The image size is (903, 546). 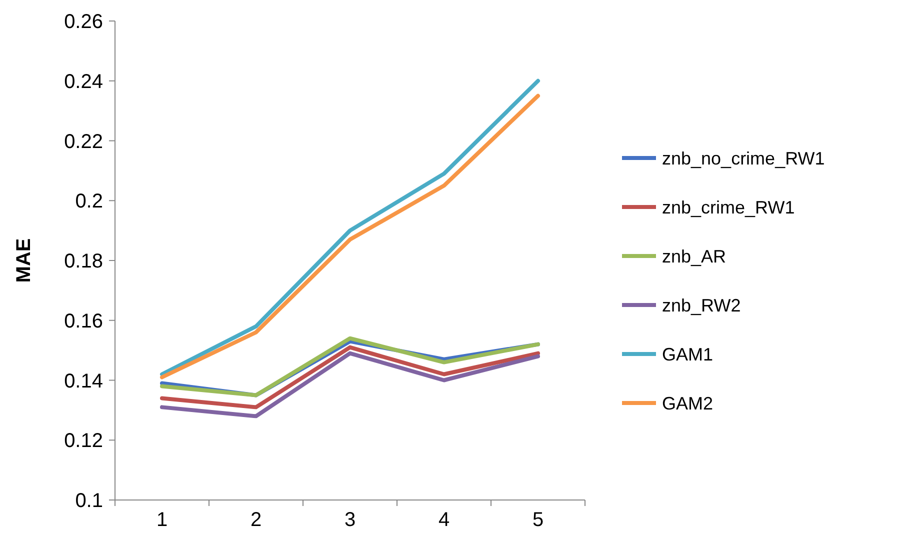 I want to click on y-tick-label: 0.22, so click(x=83, y=141).